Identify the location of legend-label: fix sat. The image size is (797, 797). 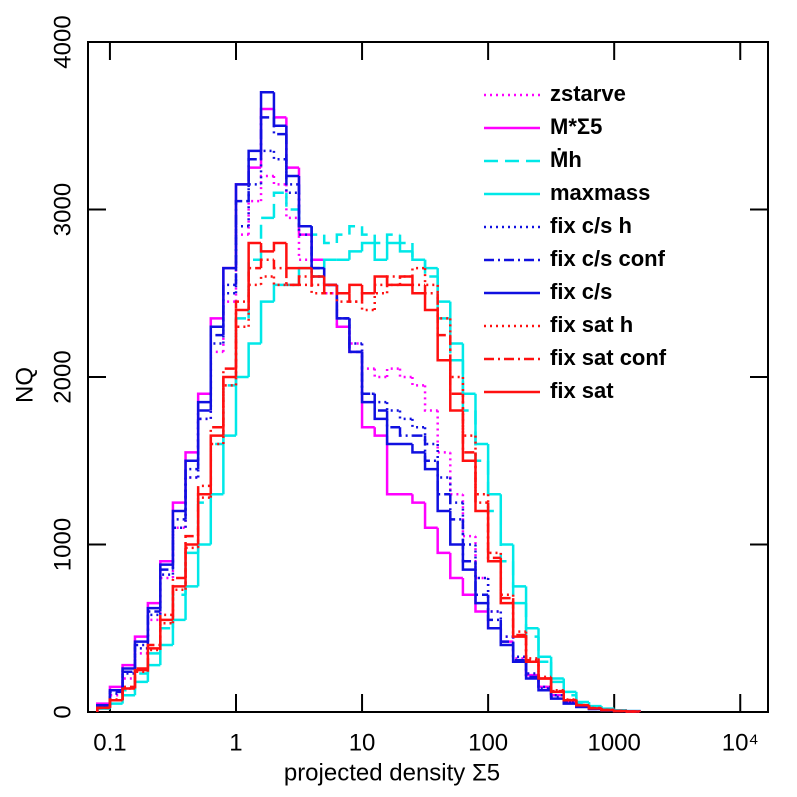
(582, 390).